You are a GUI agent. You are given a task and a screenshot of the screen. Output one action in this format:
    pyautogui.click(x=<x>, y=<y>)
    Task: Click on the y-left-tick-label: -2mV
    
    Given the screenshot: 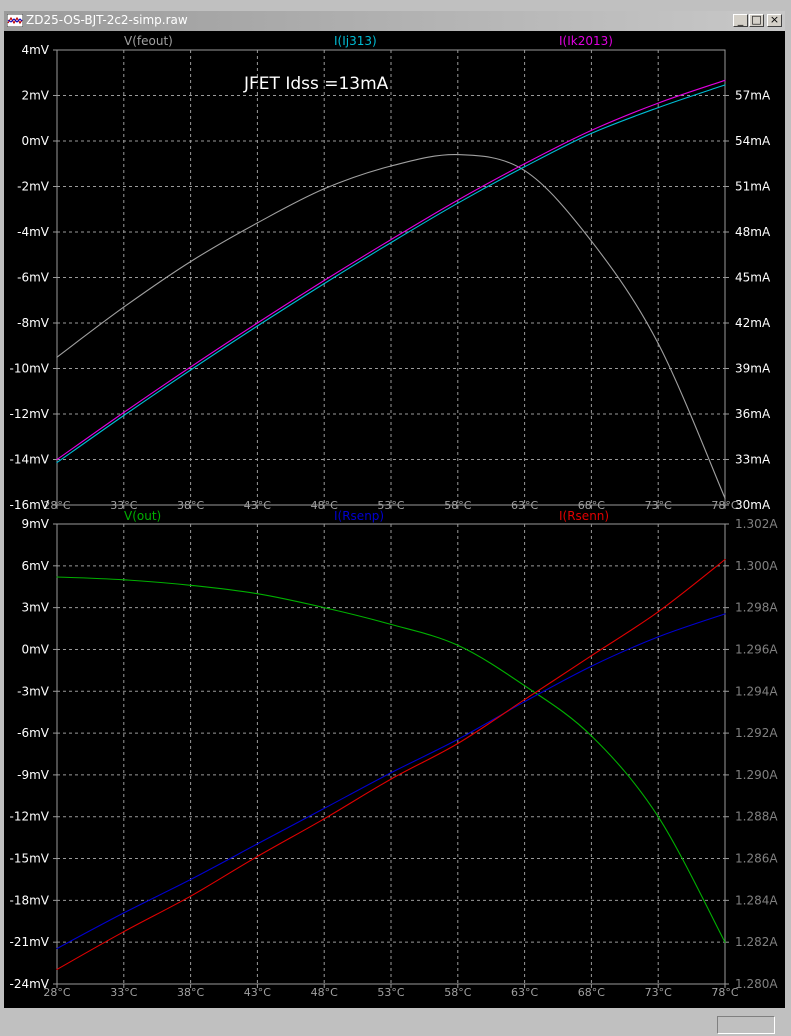 What is the action you would take?
    pyautogui.click(x=33, y=187)
    